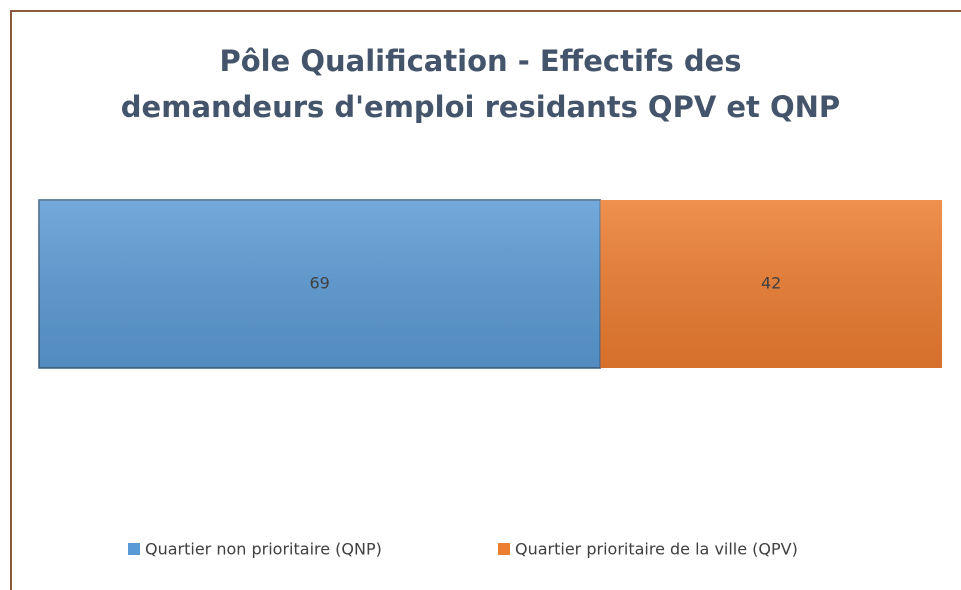 Image resolution: width=961 pixels, height=590 pixels. Describe the element at coordinates (656, 549) in the screenshot. I see `legend-label: Quartier prioritaire de la ville (QPV)` at that location.